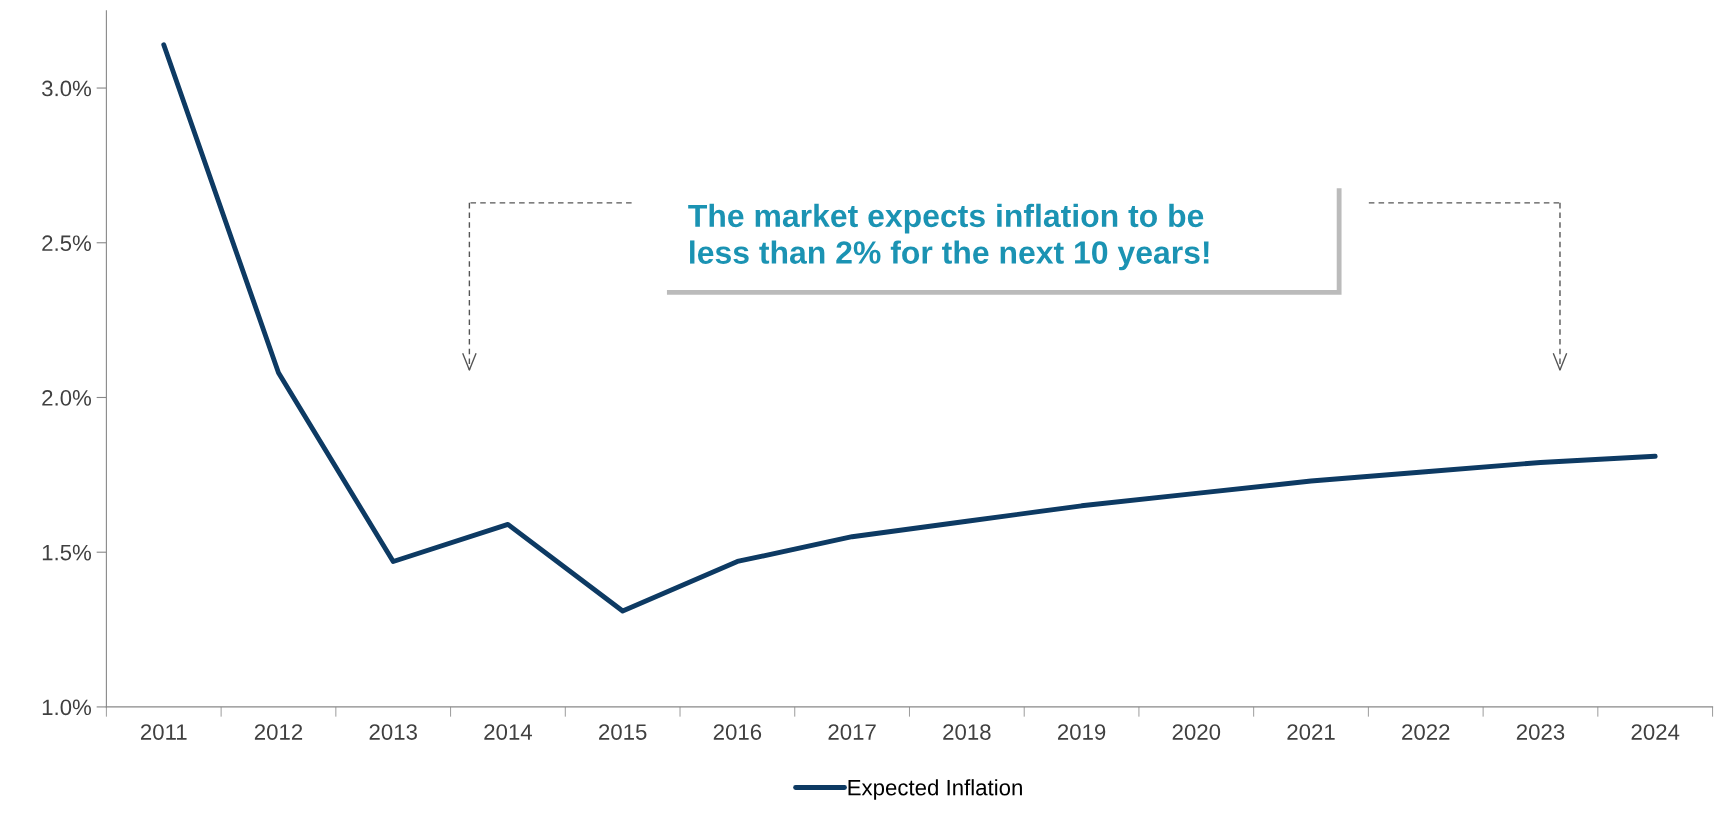  Describe the element at coordinates (67, 707) in the screenshot. I see `y-tick-label: 1.0%` at that location.